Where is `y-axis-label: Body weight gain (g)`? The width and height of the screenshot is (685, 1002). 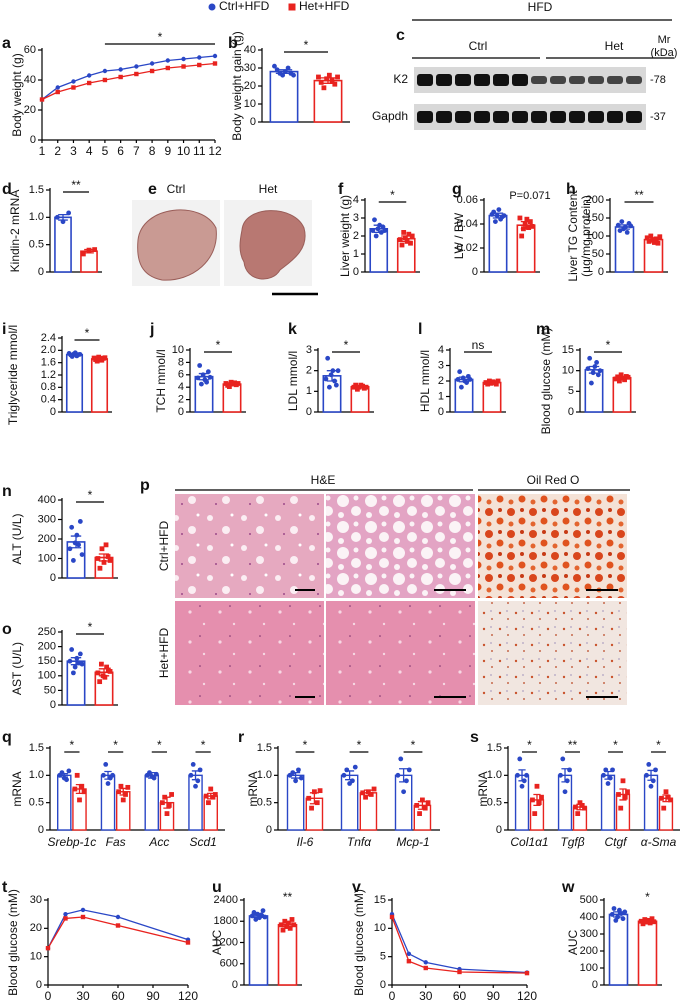
y-axis-label: Body weight gain (g) is located at coordinates (237, 85).